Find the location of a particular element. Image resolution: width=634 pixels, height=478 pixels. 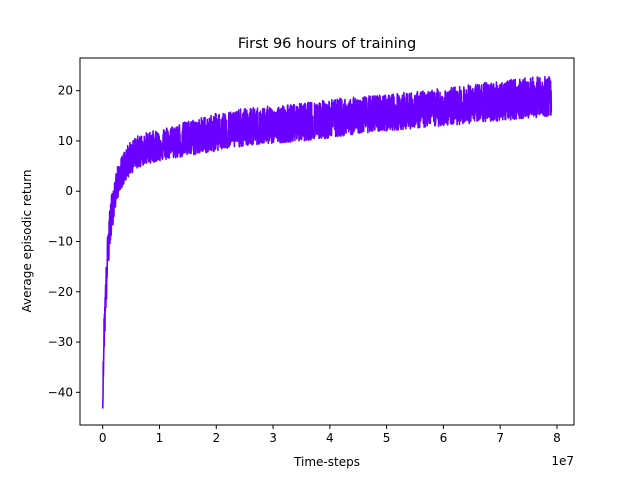

x-tick-label: 0 is located at coordinates (103, 438).